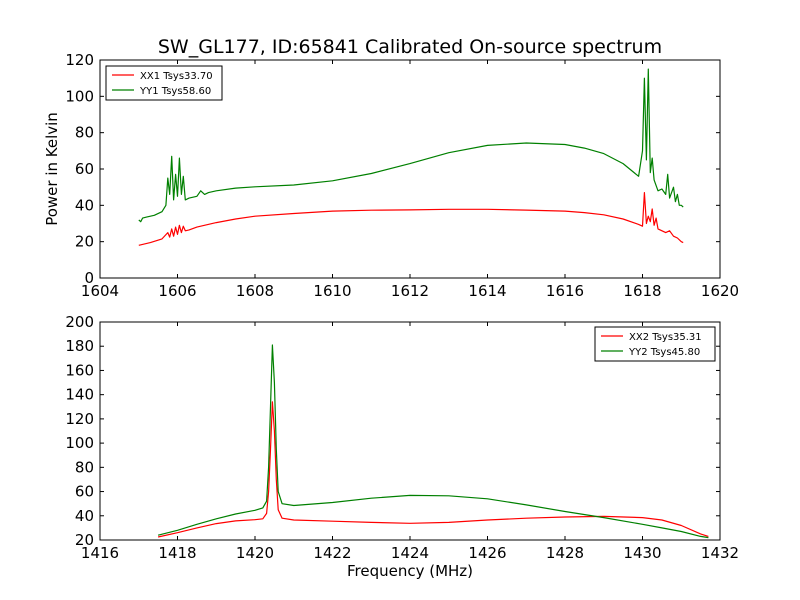  Describe the element at coordinates (565, 553) in the screenshot. I see `x-tick-label: 1428` at that location.